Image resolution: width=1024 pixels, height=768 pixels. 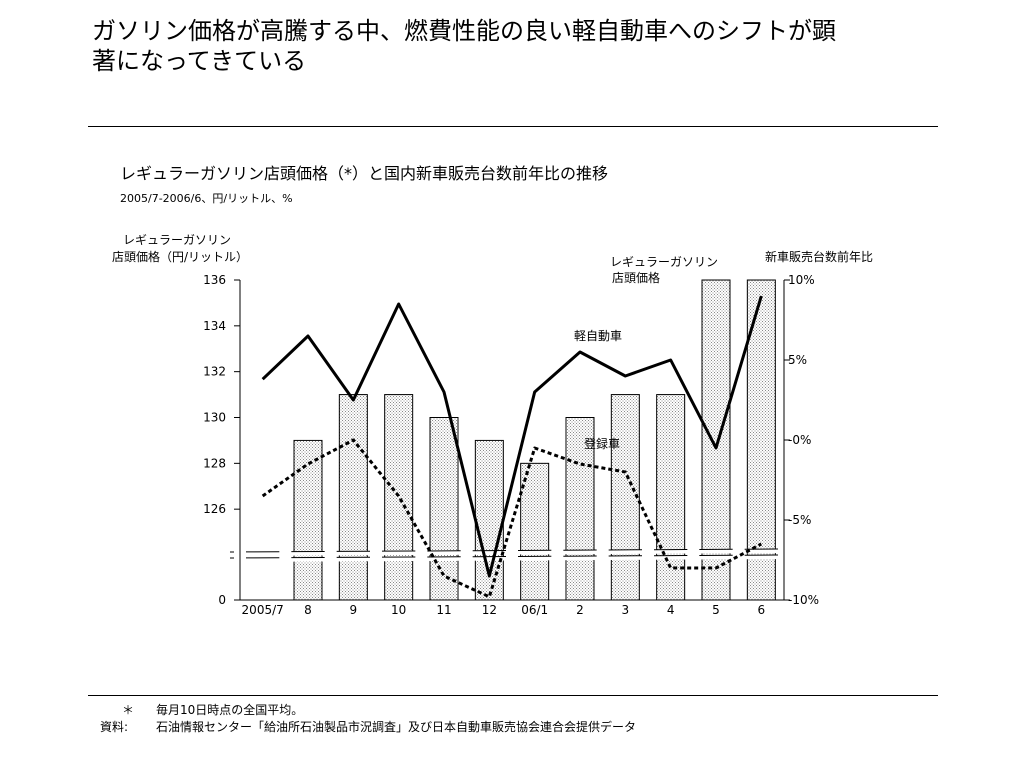 I want to click on x-axis-tick-label: 9, so click(x=354, y=610).